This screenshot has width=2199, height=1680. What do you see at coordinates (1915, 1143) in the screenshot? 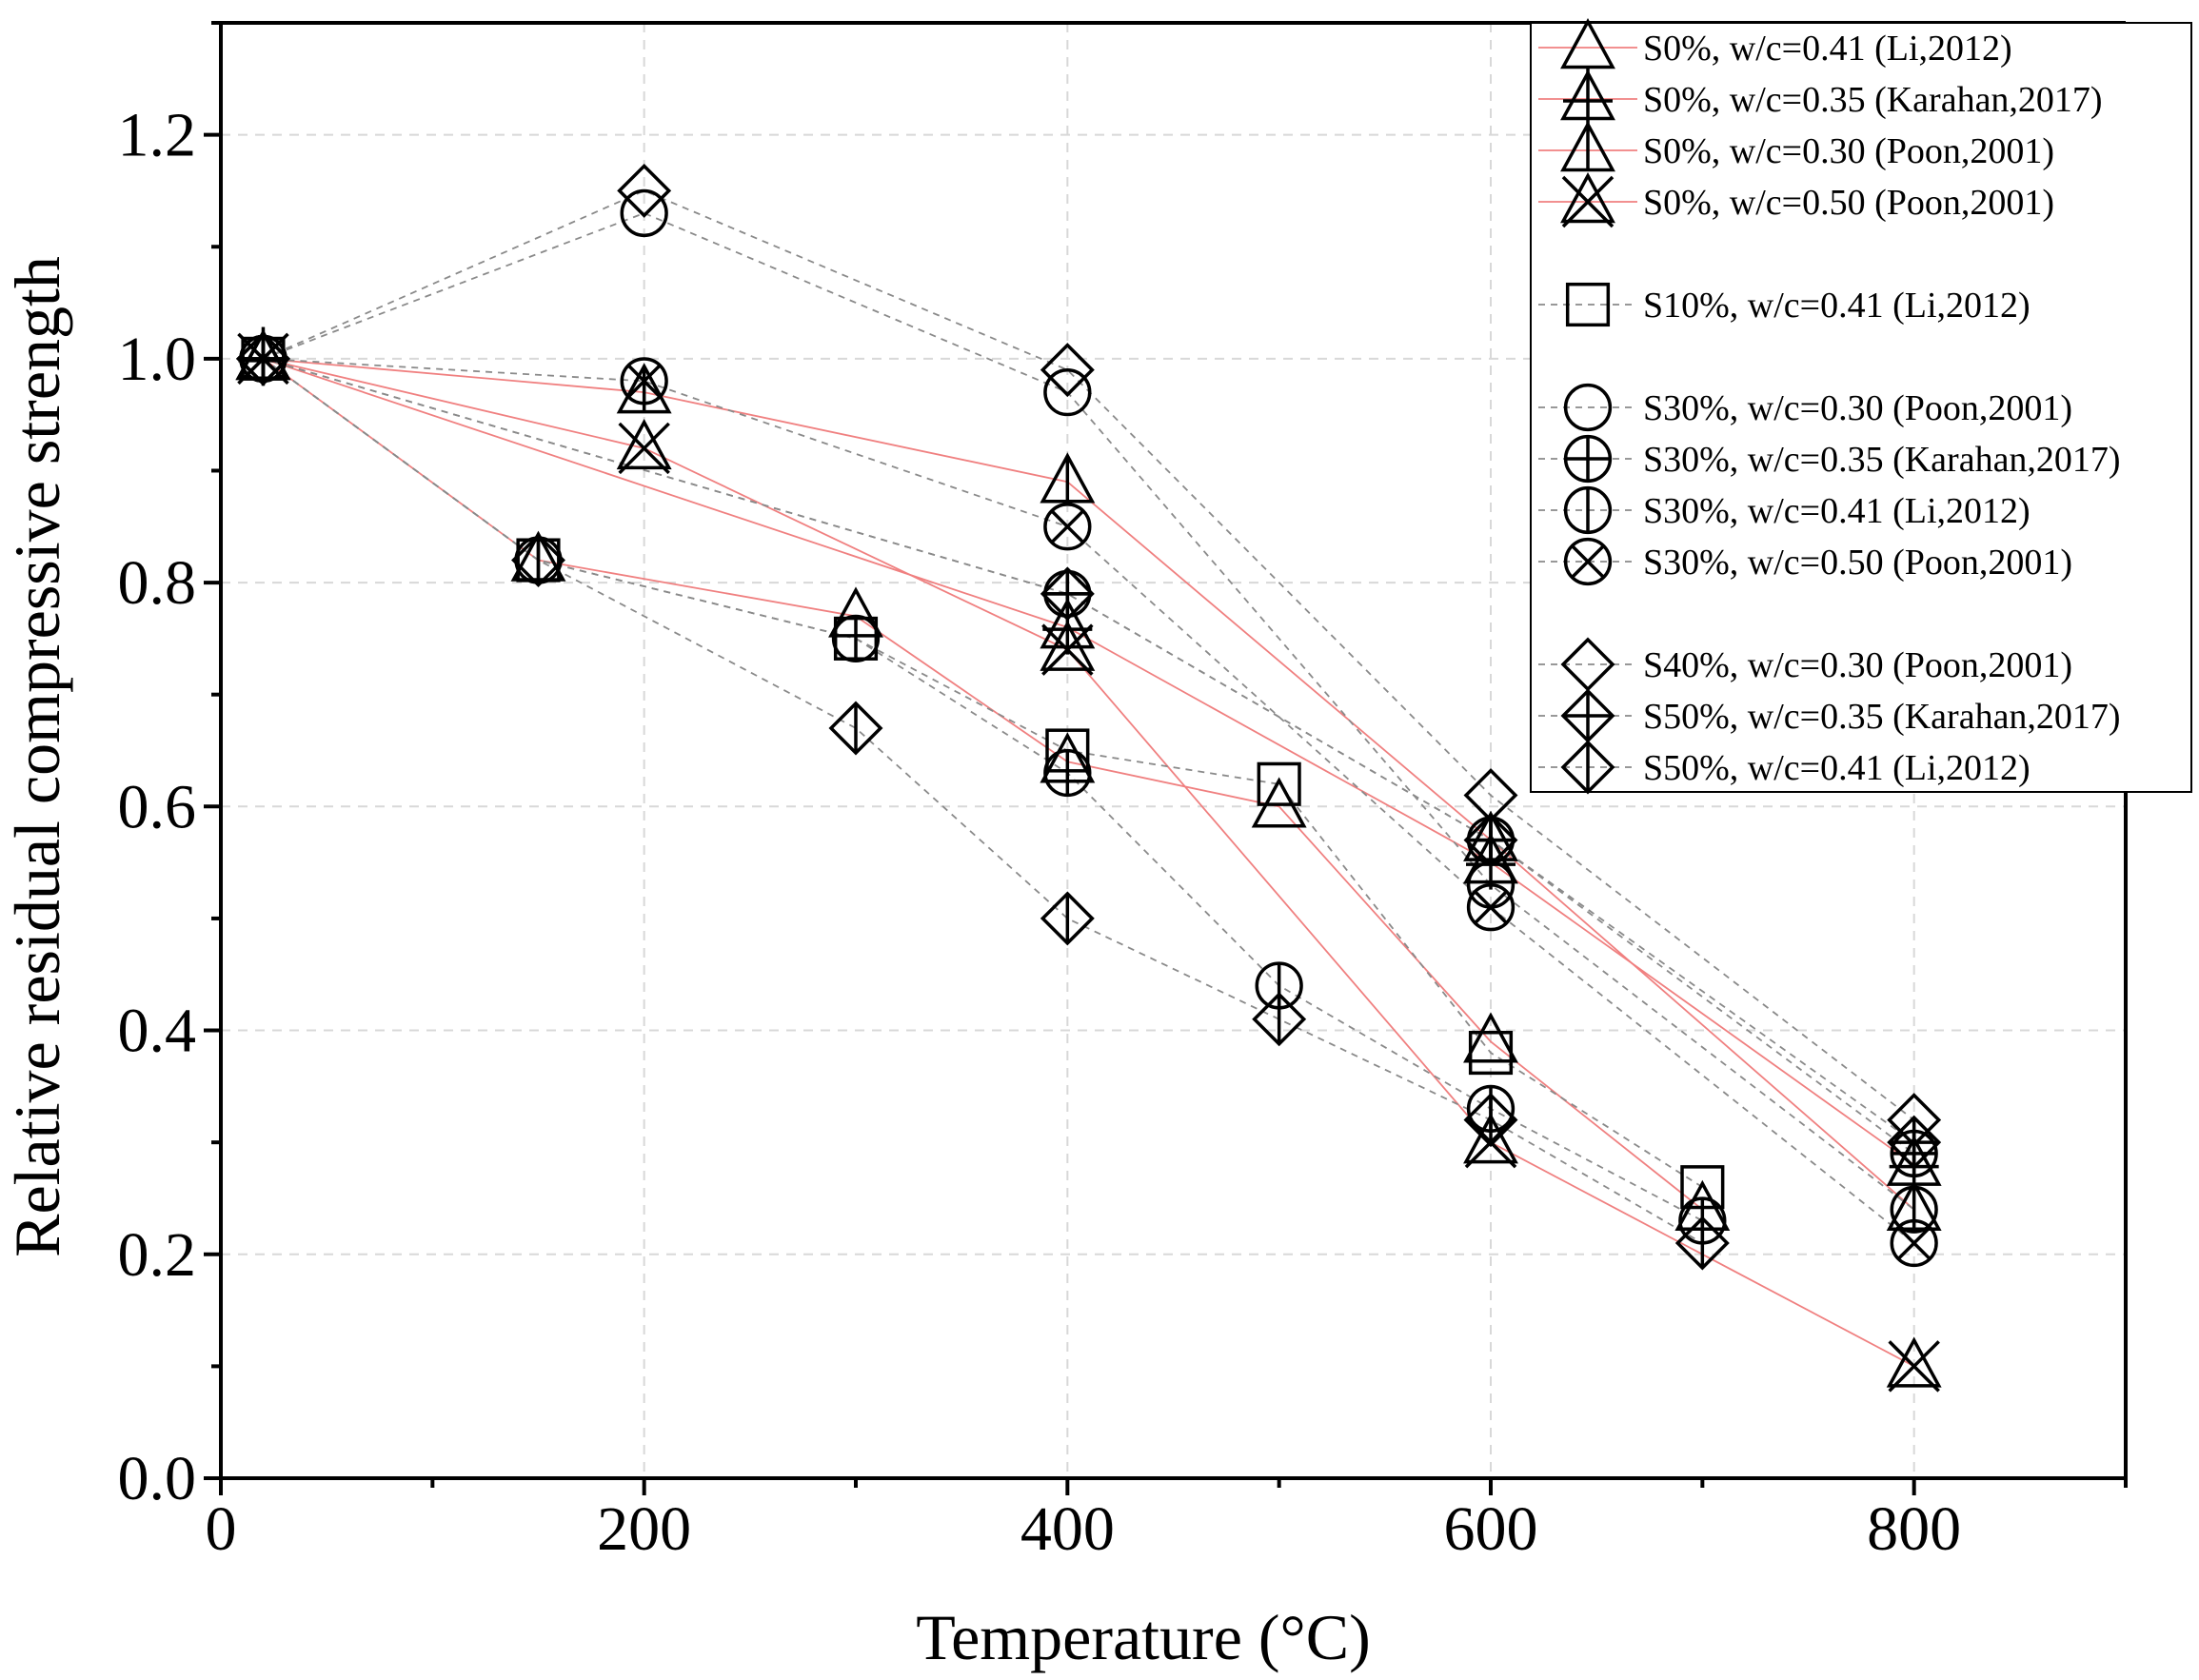
I see `data-point-s10-p3` at bounding box center [1915, 1143].